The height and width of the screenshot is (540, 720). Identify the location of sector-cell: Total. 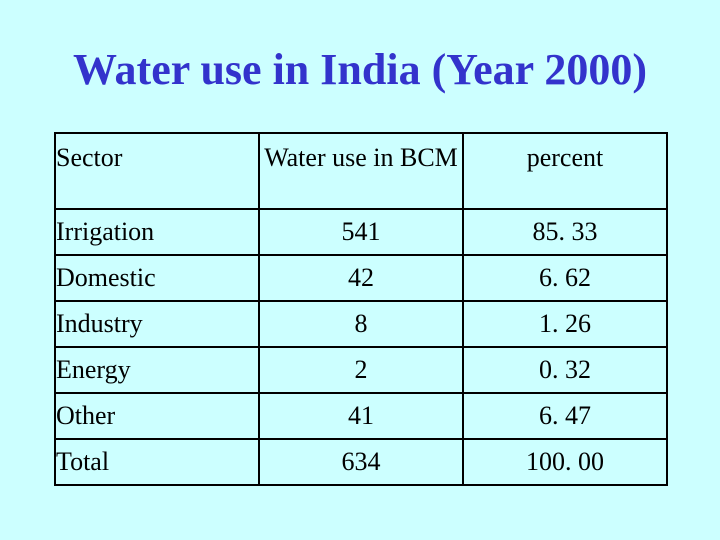
(157, 462).